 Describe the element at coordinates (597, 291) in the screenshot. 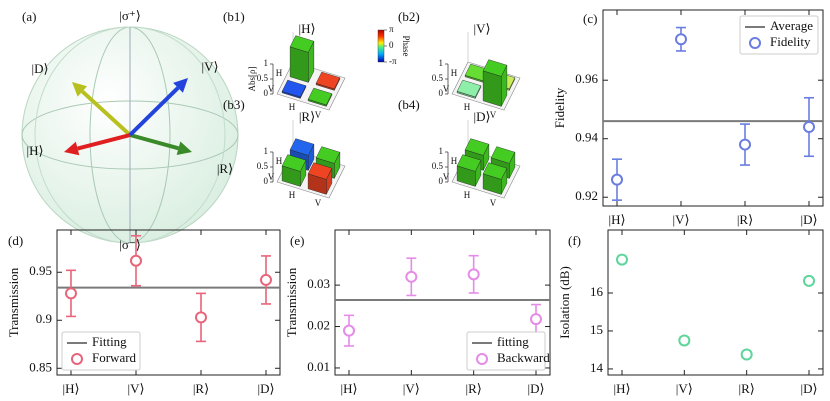

I see `y-tick-label: 16` at that location.